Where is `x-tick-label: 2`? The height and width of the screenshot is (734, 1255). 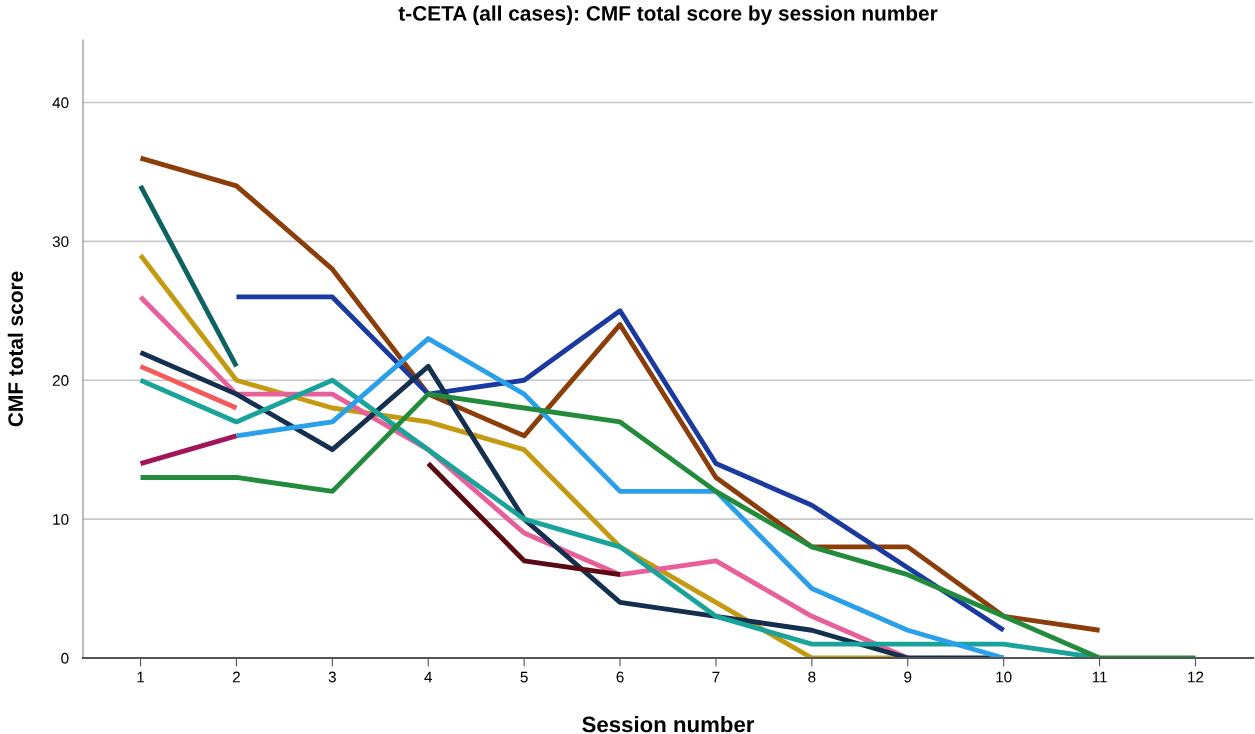 x-tick-label: 2 is located at coordinates (236, 677).